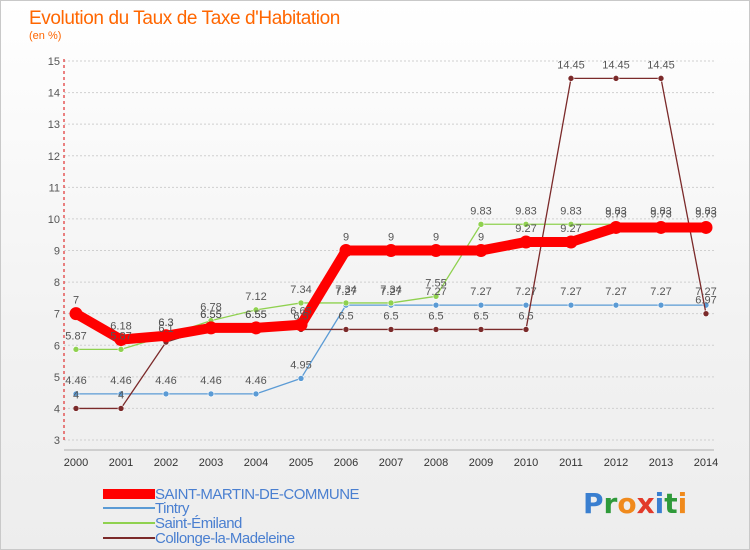 This screenshot has width=750, height=550. I want to click on legend-item-collonge: Collonge-la-Madeleine, so click(201, 538).